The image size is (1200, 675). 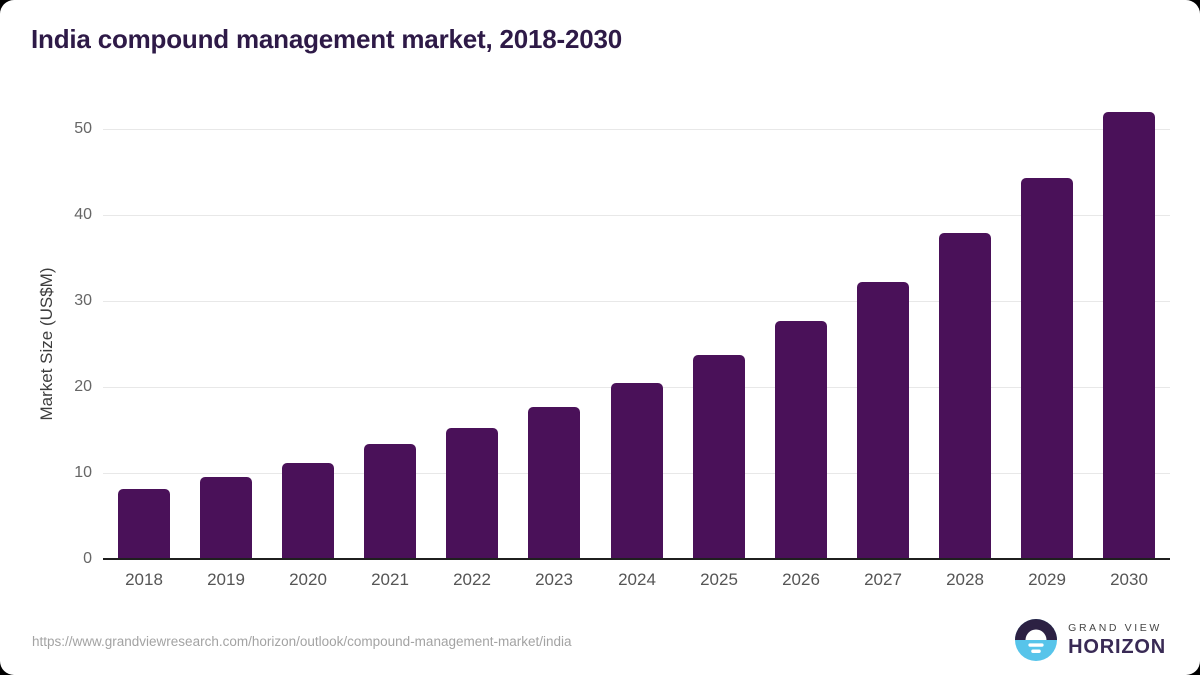 I want to click on bar-2024, so click(x=637, y=471).